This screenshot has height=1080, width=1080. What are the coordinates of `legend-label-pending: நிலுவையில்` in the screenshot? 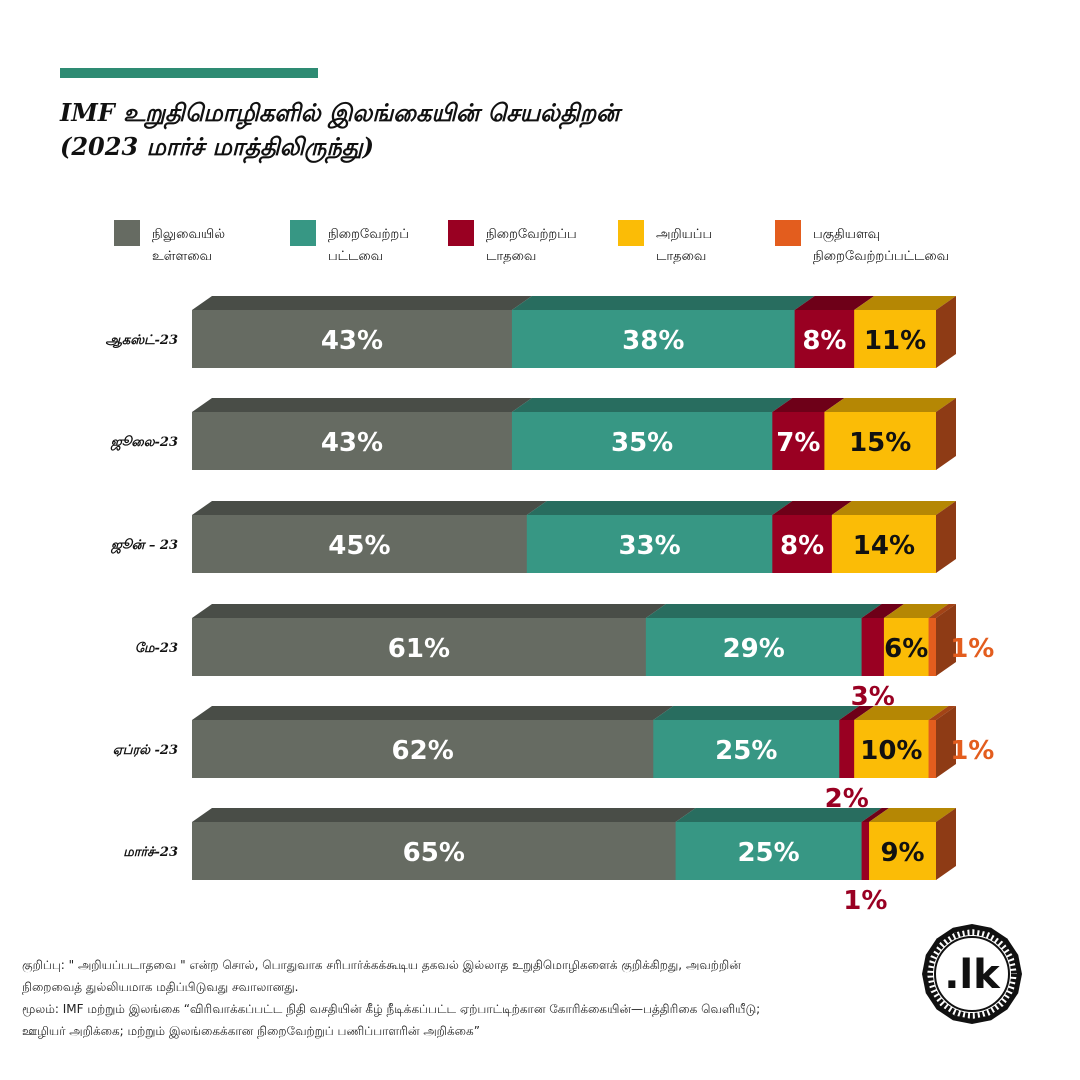 It's located at (188, 234).